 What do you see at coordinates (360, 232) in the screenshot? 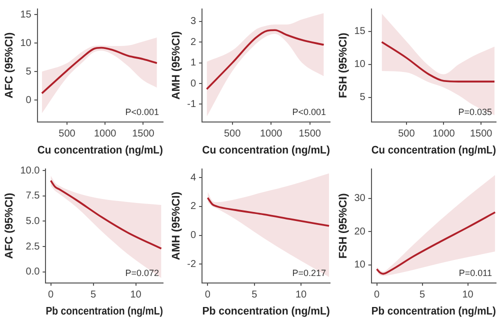
I see `y-tick-label: 20` at bounding box center [360, 232].